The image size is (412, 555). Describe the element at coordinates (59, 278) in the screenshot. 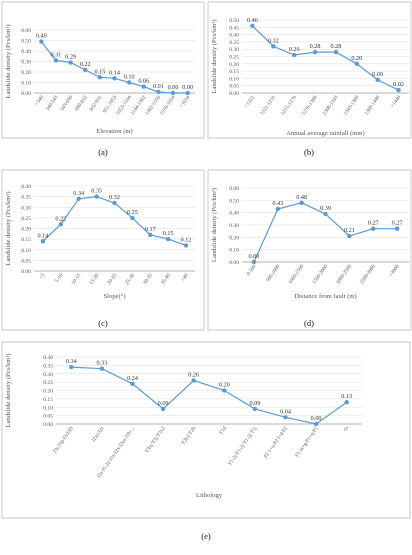

I see `x-tick-label: 5-10` at that location.